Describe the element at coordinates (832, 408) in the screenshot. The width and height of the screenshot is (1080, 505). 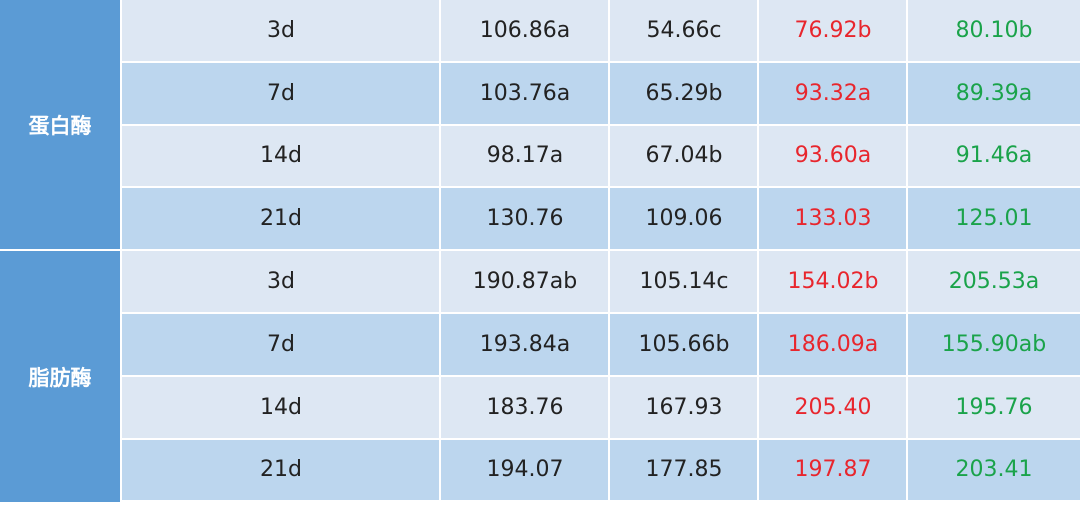
I see `table-cell: 205.40` at that location.